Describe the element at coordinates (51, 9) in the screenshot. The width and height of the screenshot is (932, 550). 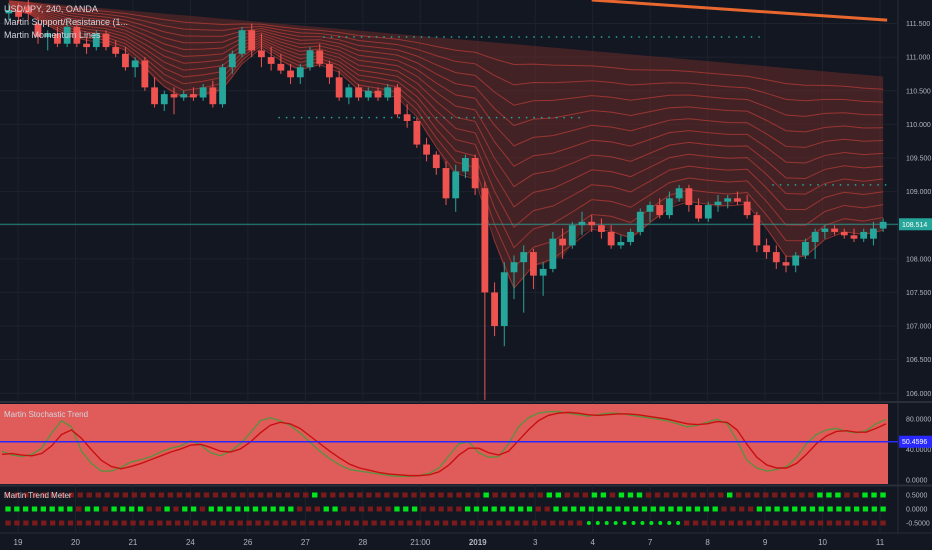
I see `symbol-legend: USD/JPY, 240, OANDA` at that location.